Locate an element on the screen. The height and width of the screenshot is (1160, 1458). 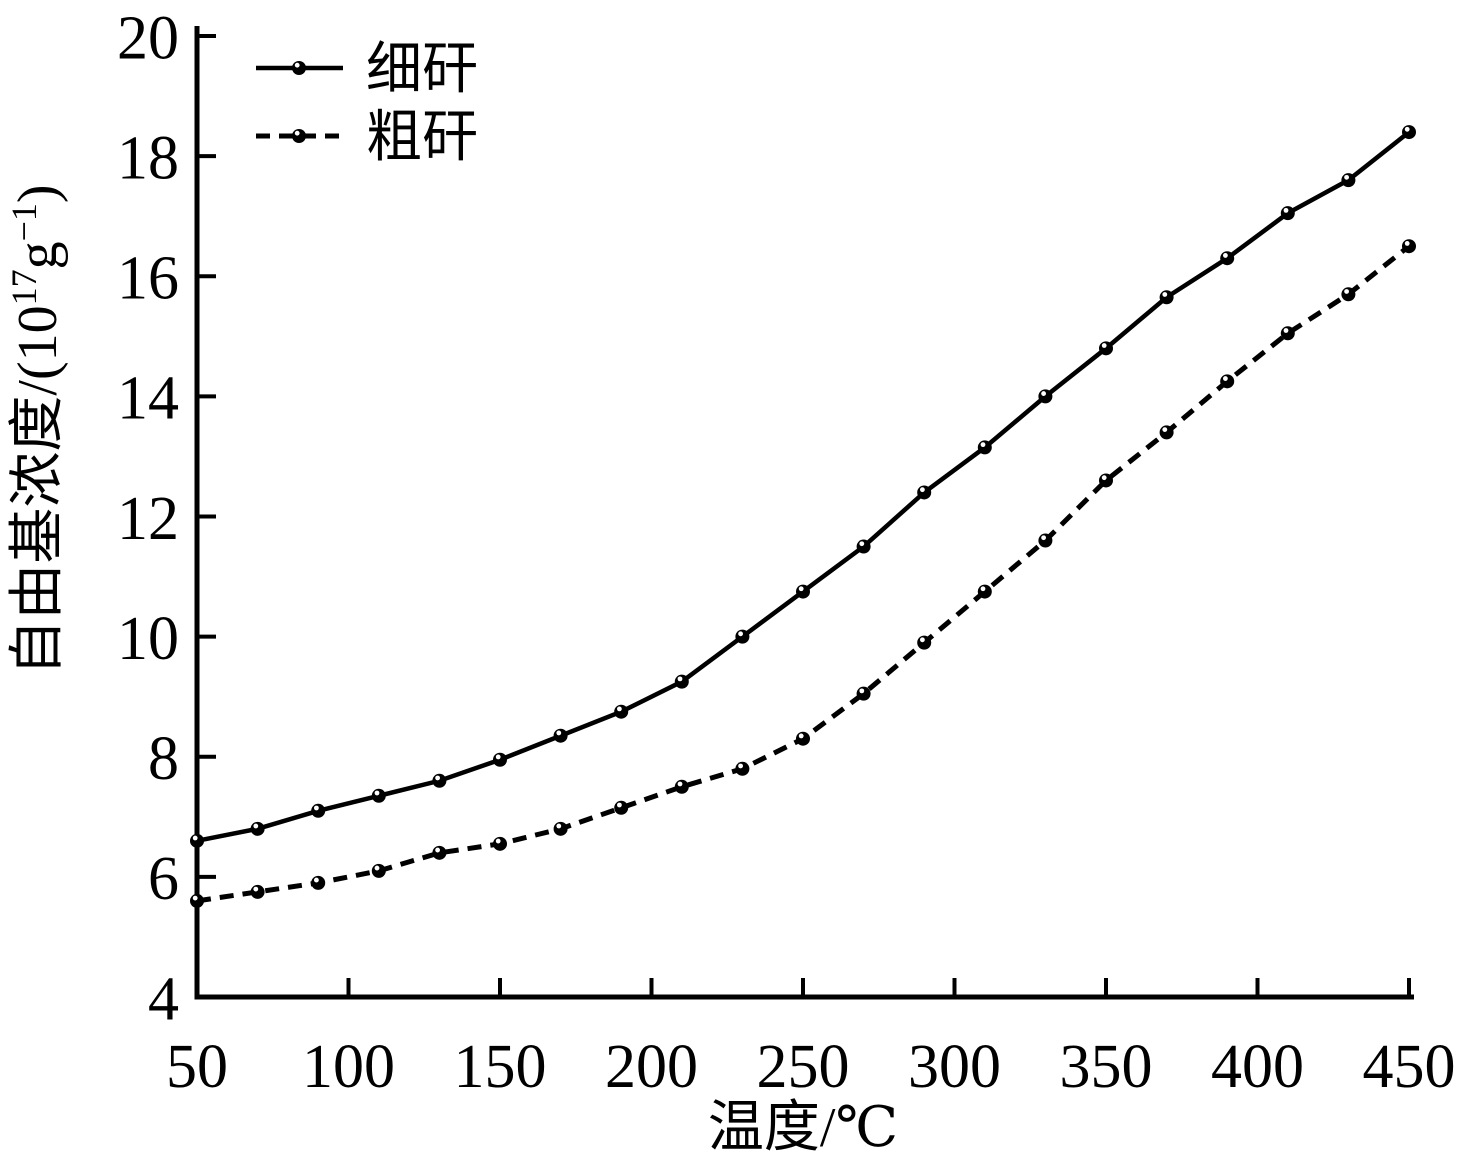
x-tick-label: 150 is located at coordinates (500, 1067).